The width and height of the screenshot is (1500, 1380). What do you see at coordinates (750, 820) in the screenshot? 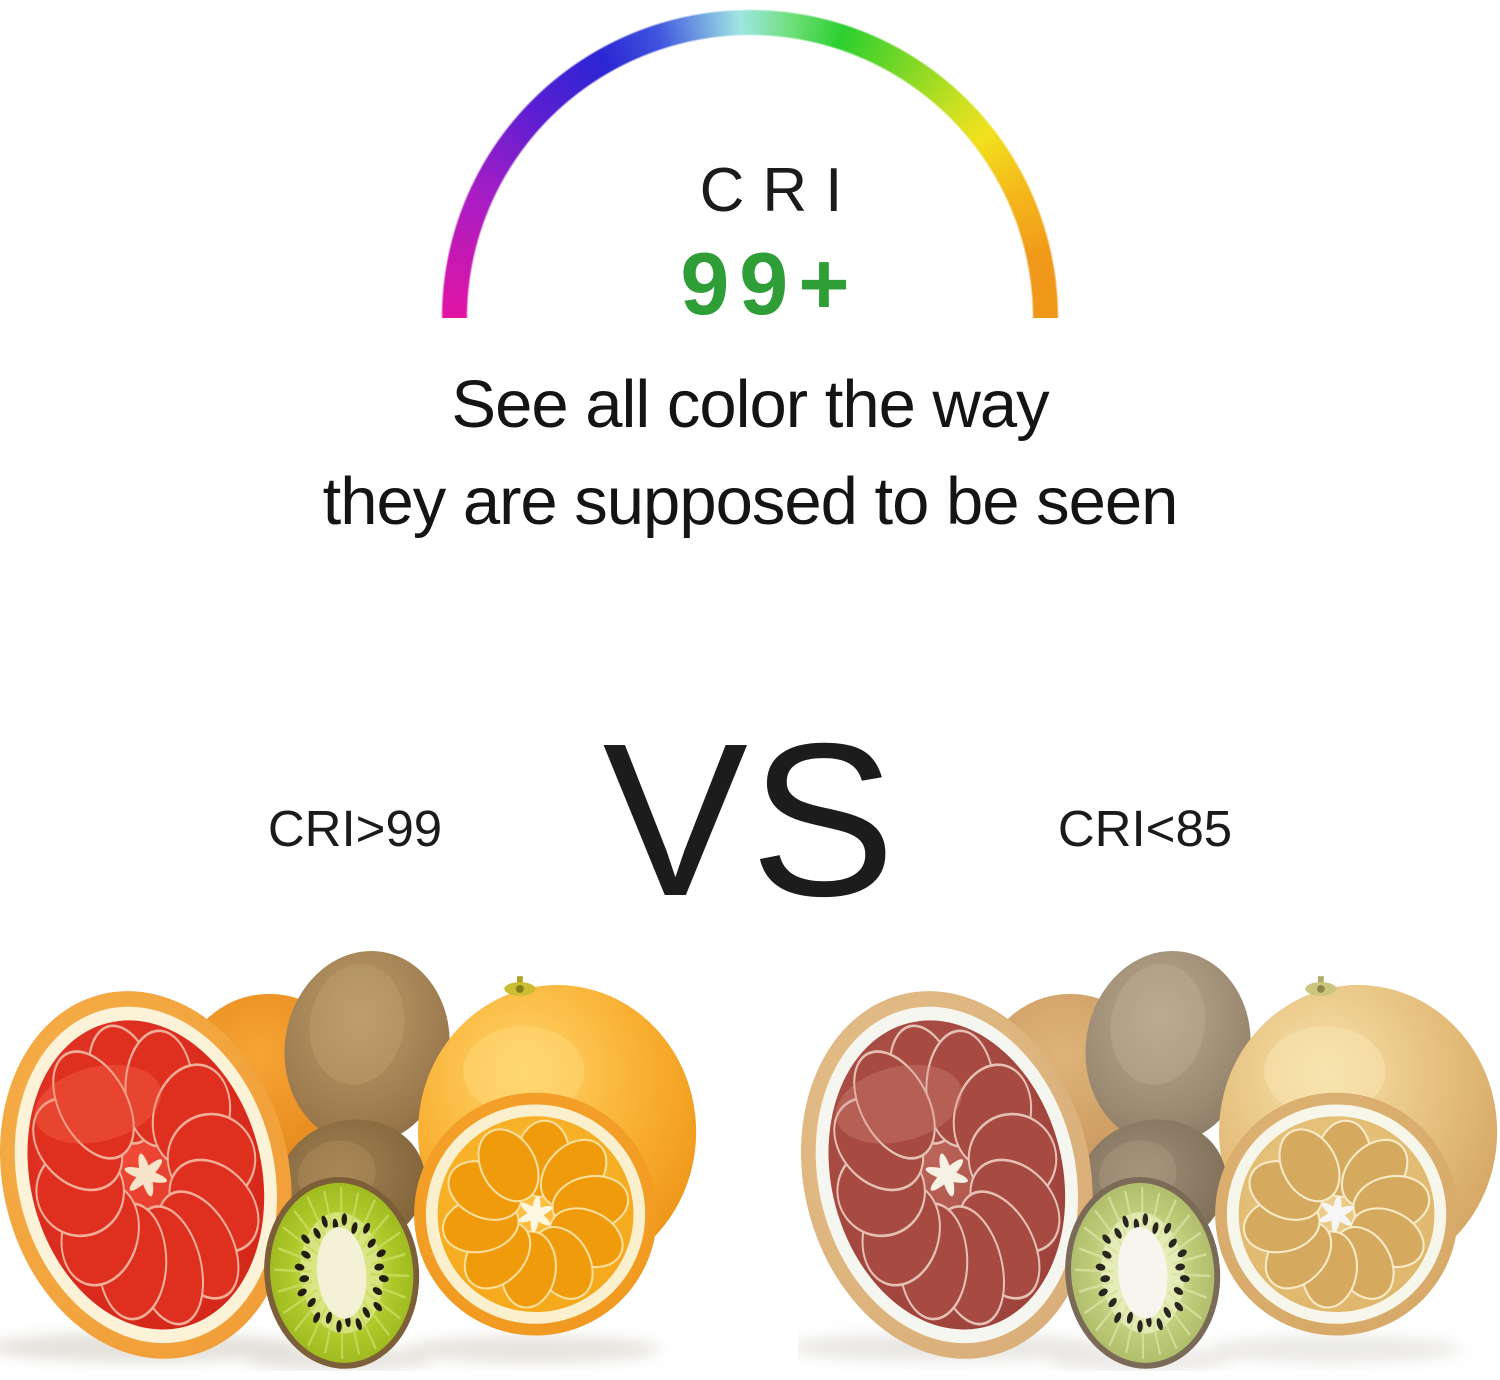
I see `vs-label: VS` at bounding box center [750, 820].